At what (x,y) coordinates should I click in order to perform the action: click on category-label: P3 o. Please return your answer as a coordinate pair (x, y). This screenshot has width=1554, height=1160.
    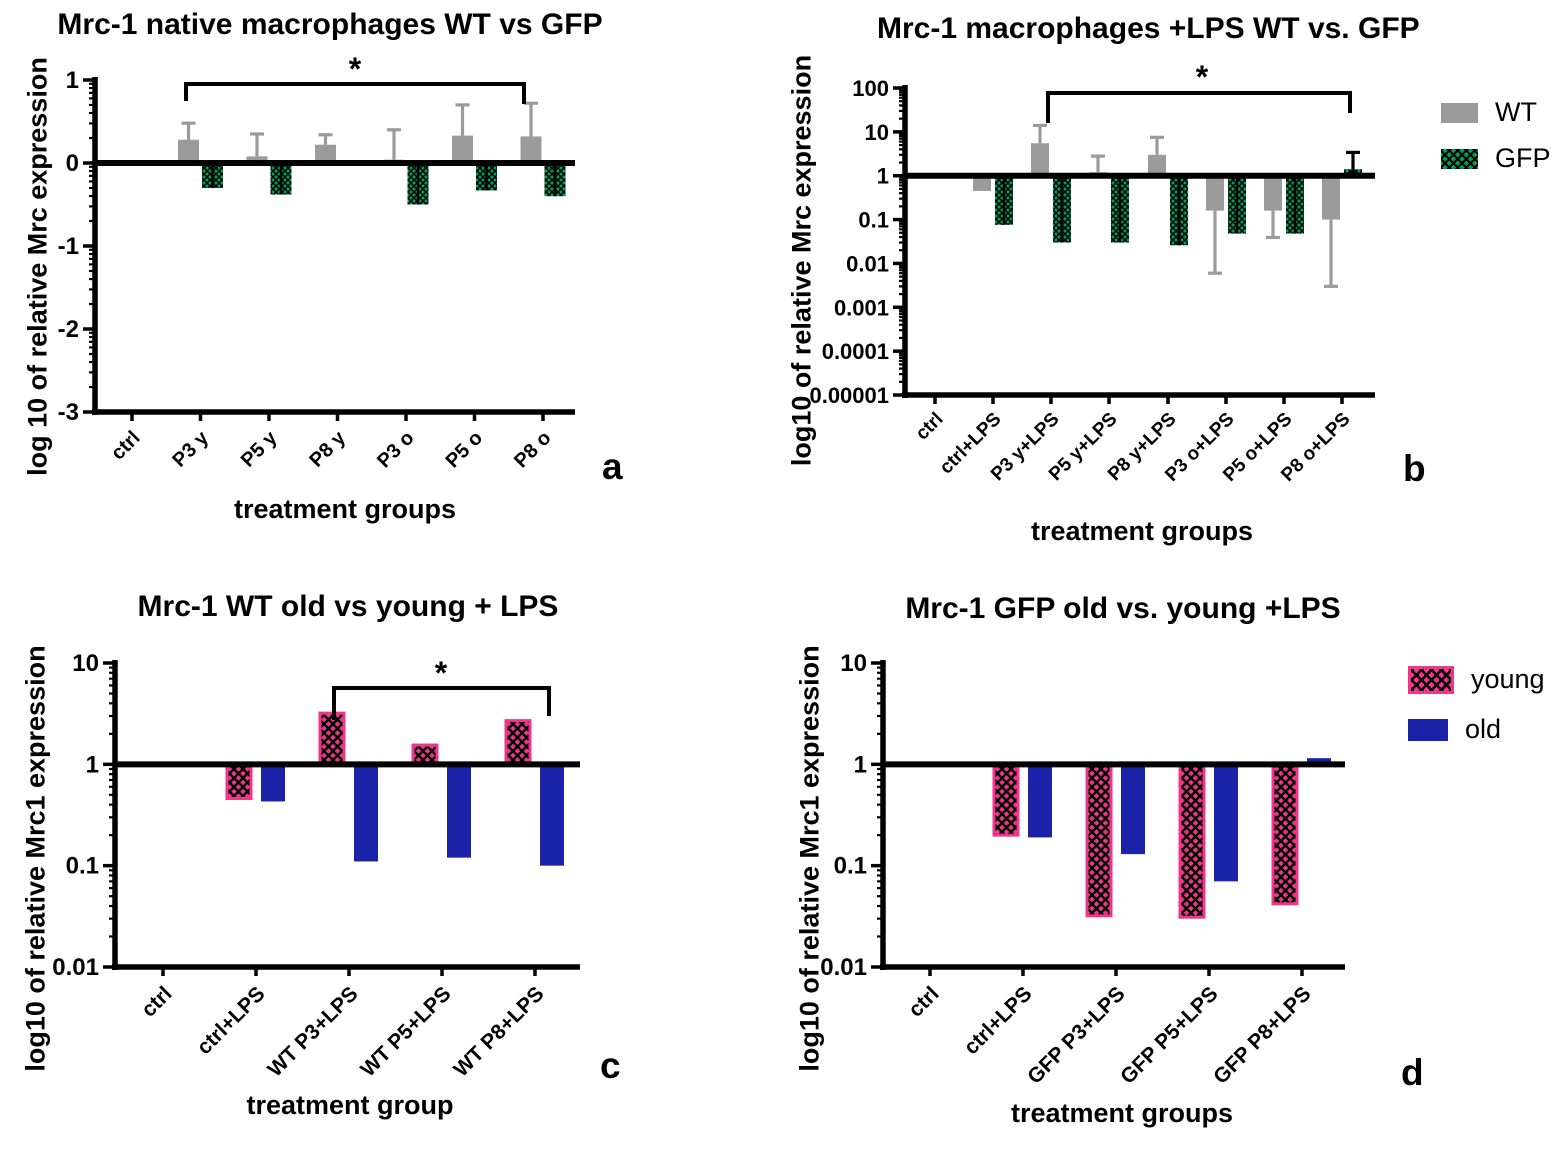
    Looking at the image, I should click on (395, 449).